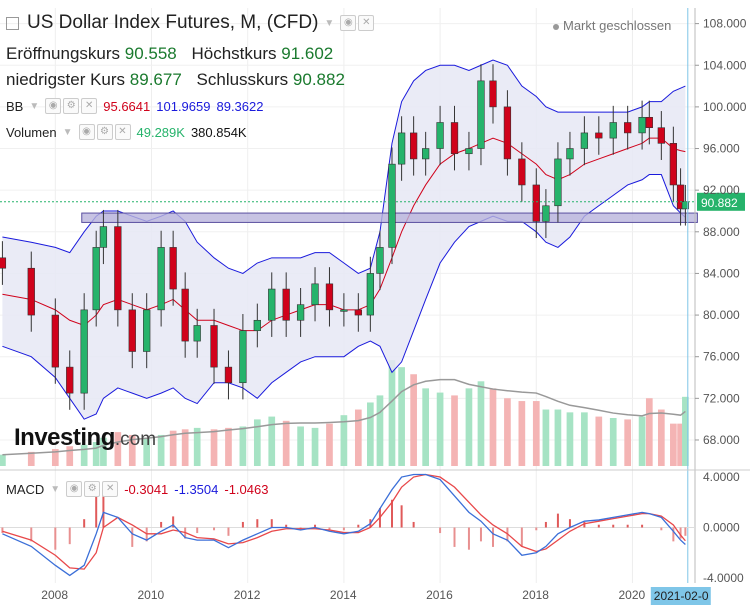  I want to click on y-tick-label: 84.000, so click(721, 273).